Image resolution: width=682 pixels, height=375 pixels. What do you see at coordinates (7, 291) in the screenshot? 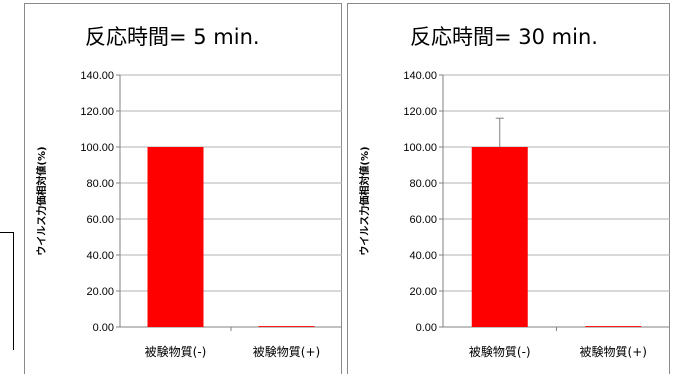
I see `margin-outline` at bounding box center [7, 291].